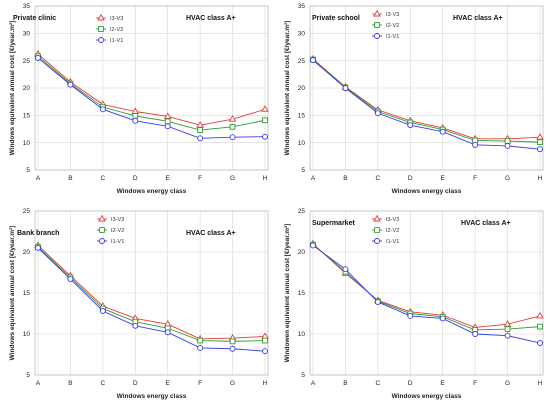  I want to click on y-tick-label: 25, so click(302, 61).